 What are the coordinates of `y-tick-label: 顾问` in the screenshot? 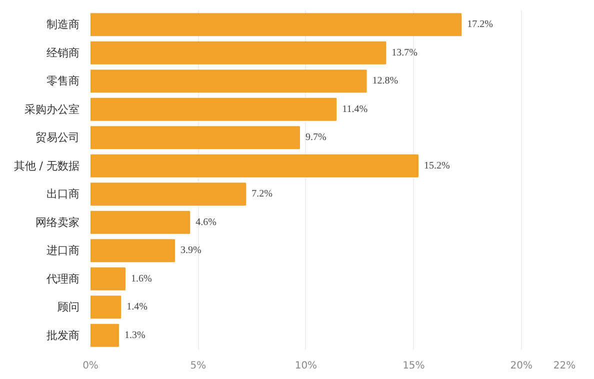 It's located at (69, 307).